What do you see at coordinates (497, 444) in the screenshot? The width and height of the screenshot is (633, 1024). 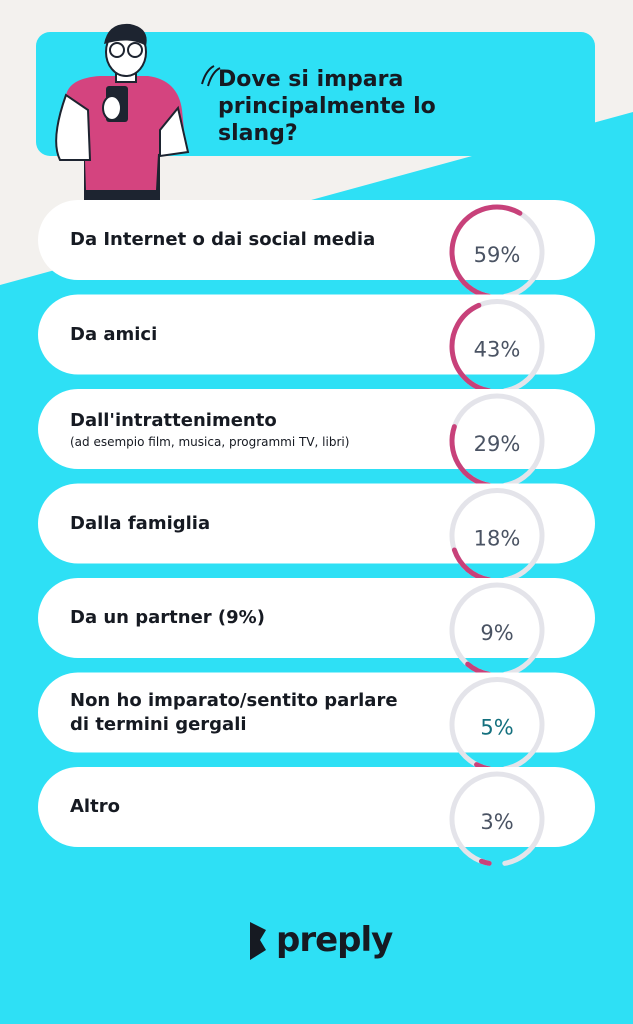 I see `value-label: 29%` at bounding box center [497, 444].